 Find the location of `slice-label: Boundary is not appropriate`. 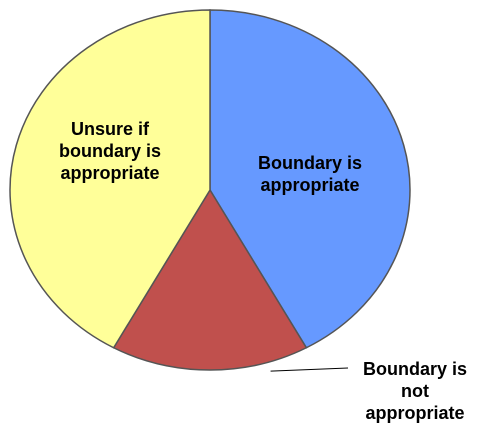

slice-label: Boundary is not appropriate is located at coordinates (415, 391).